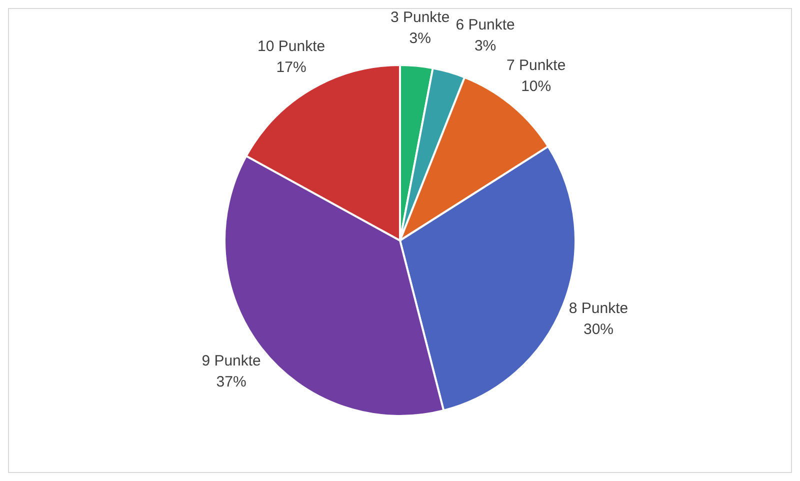 The width and height of the screenshot is (800, 481). What do you see at coordinates (598, 329) in the screenshot?
I see `data-label: 30%` at bounding box center [598, 329].